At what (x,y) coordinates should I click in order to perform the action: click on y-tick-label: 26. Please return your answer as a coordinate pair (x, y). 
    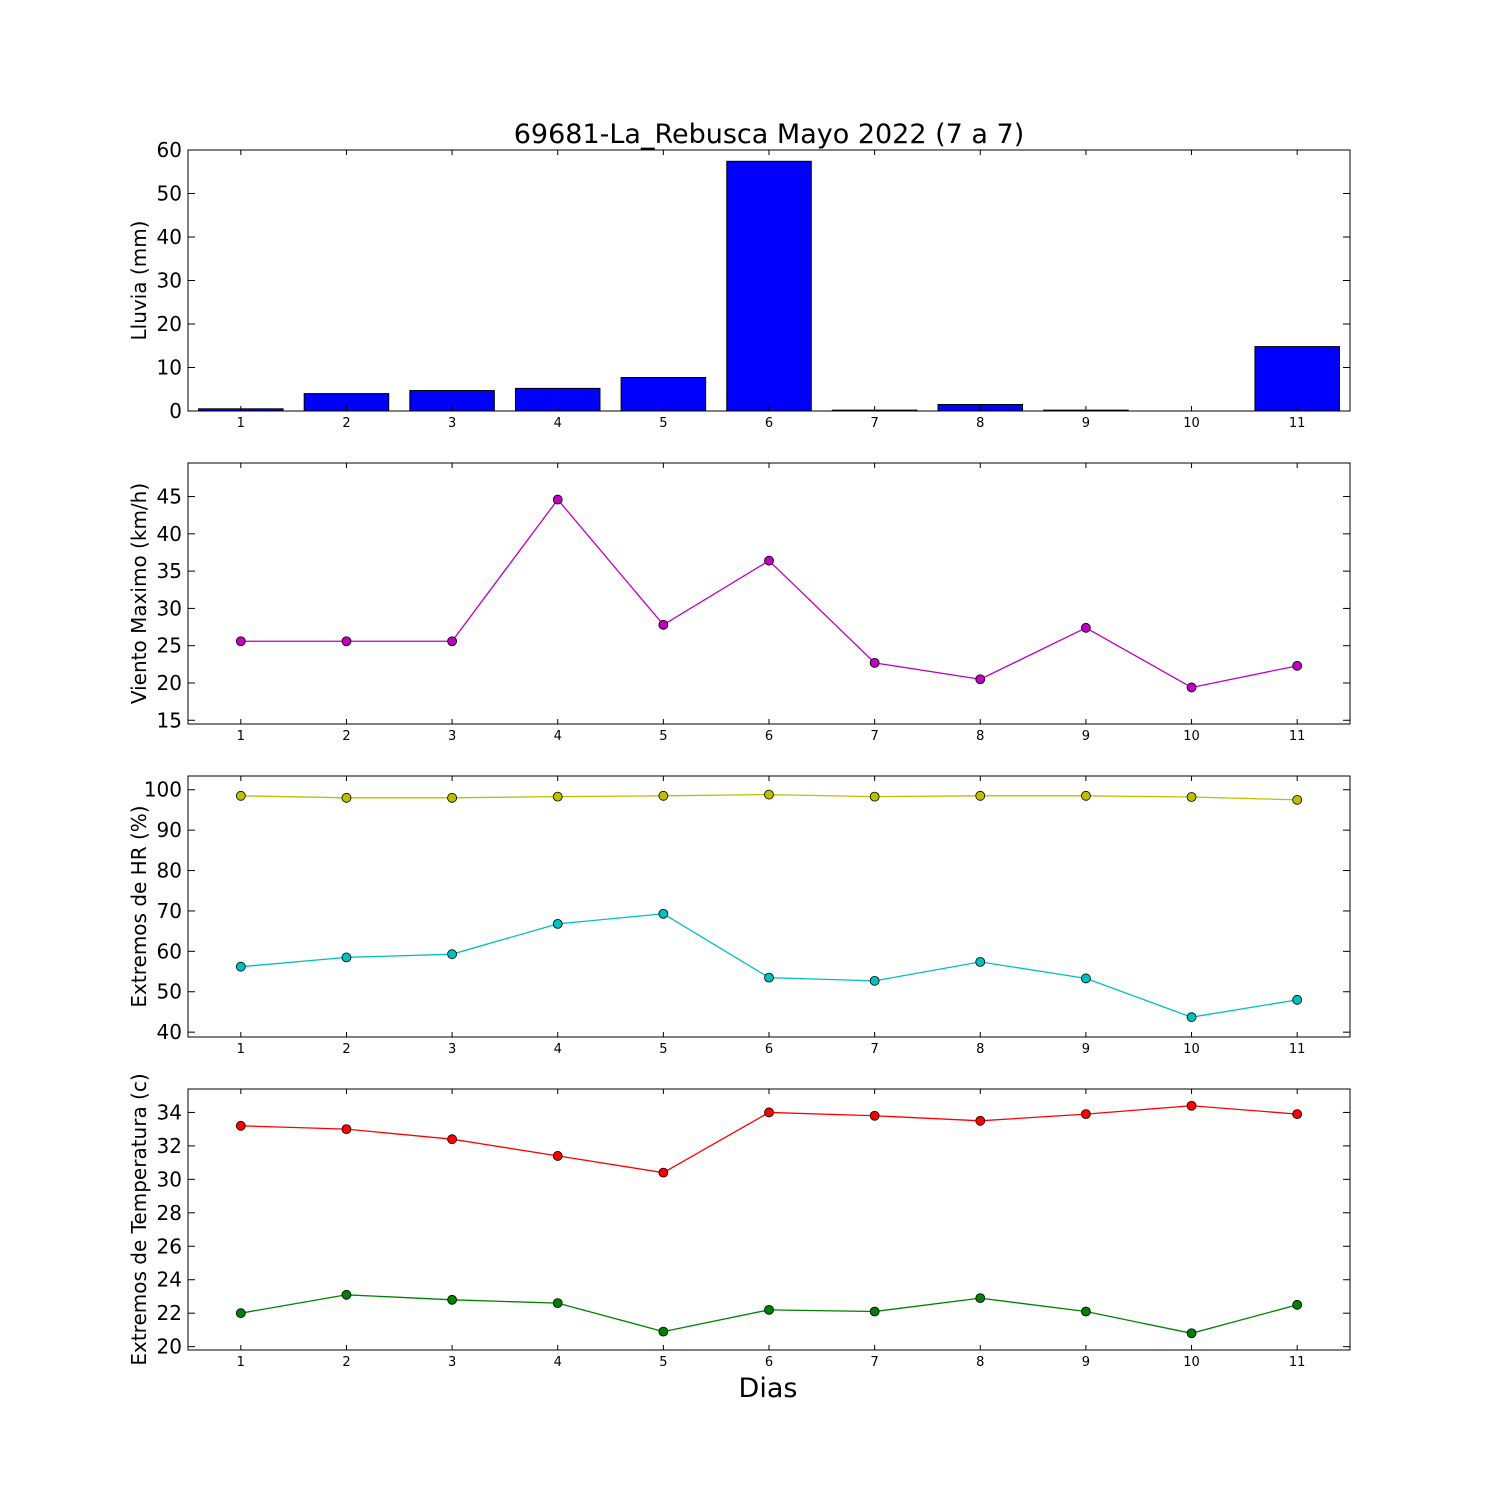
    Looking at the image, I should click on (169, 1246).